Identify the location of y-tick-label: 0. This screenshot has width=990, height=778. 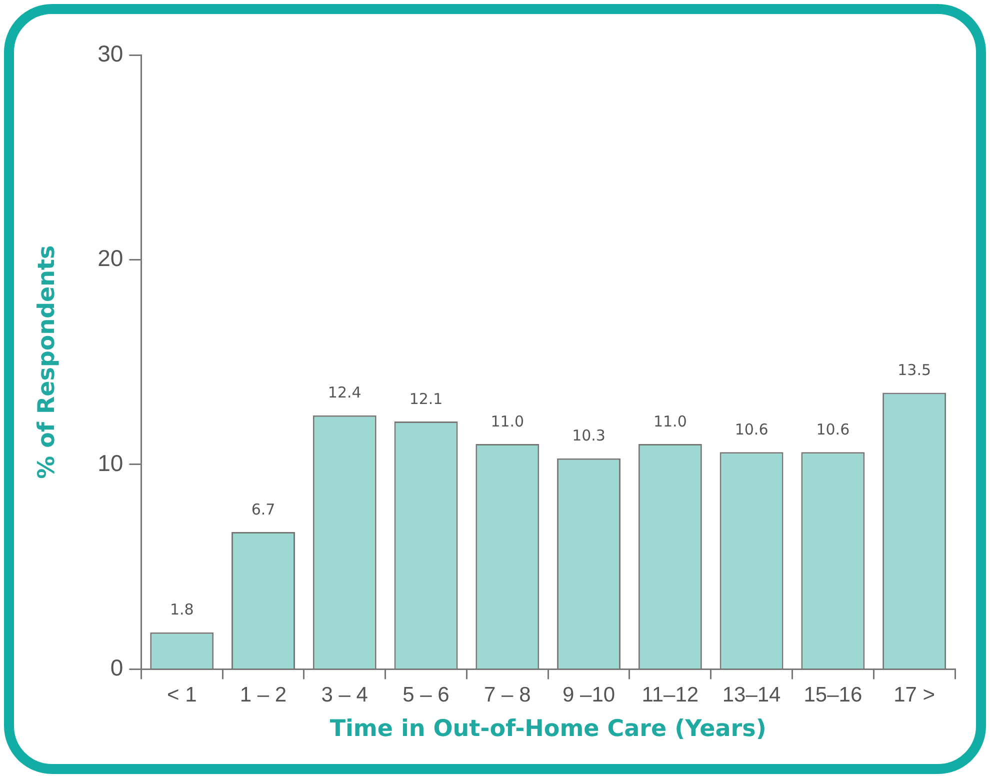
(117, 667).